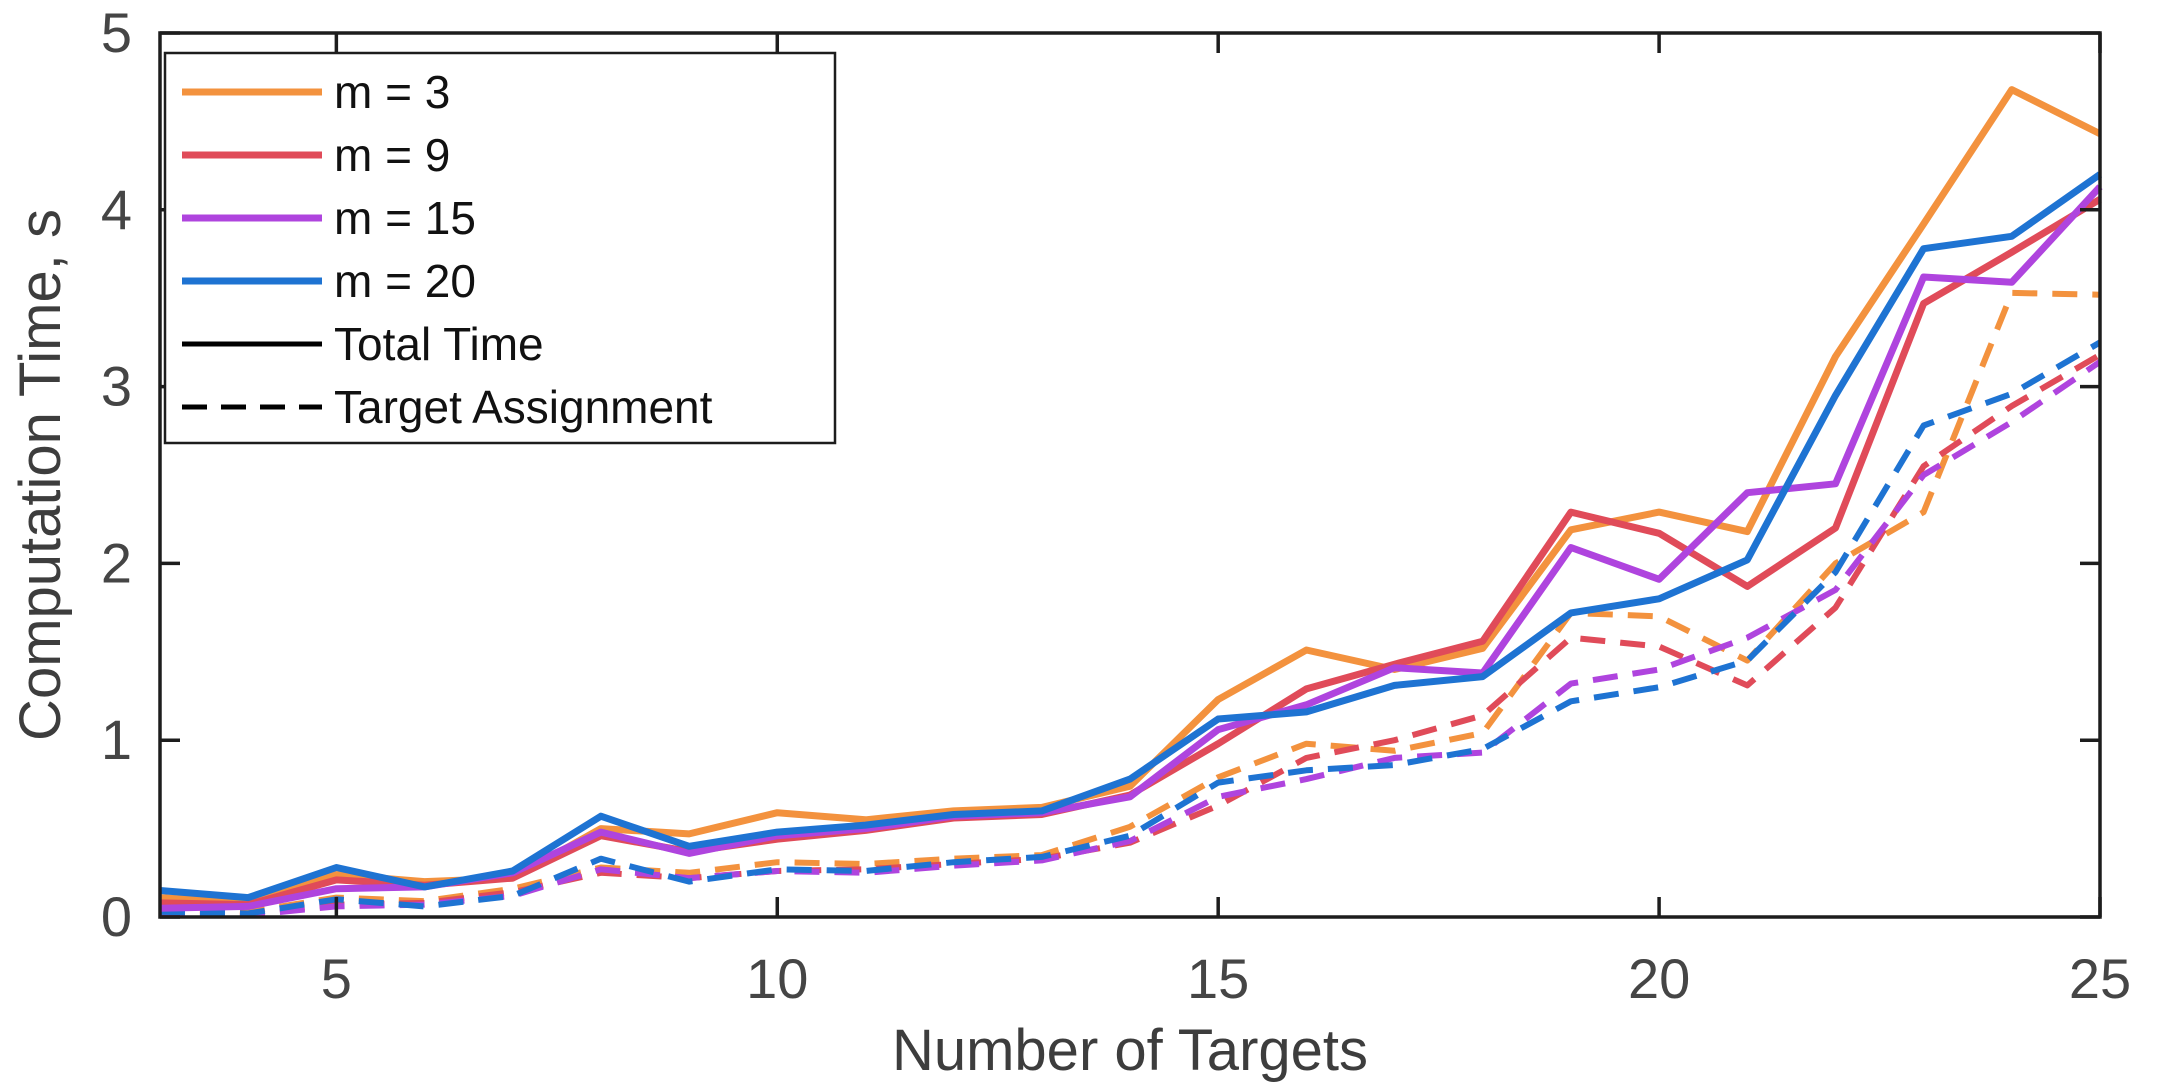  What do you see at coordinates (116, 562) in the screenshot?
I see `y-tick-label-2: 2` at bounding box center [116, 562].